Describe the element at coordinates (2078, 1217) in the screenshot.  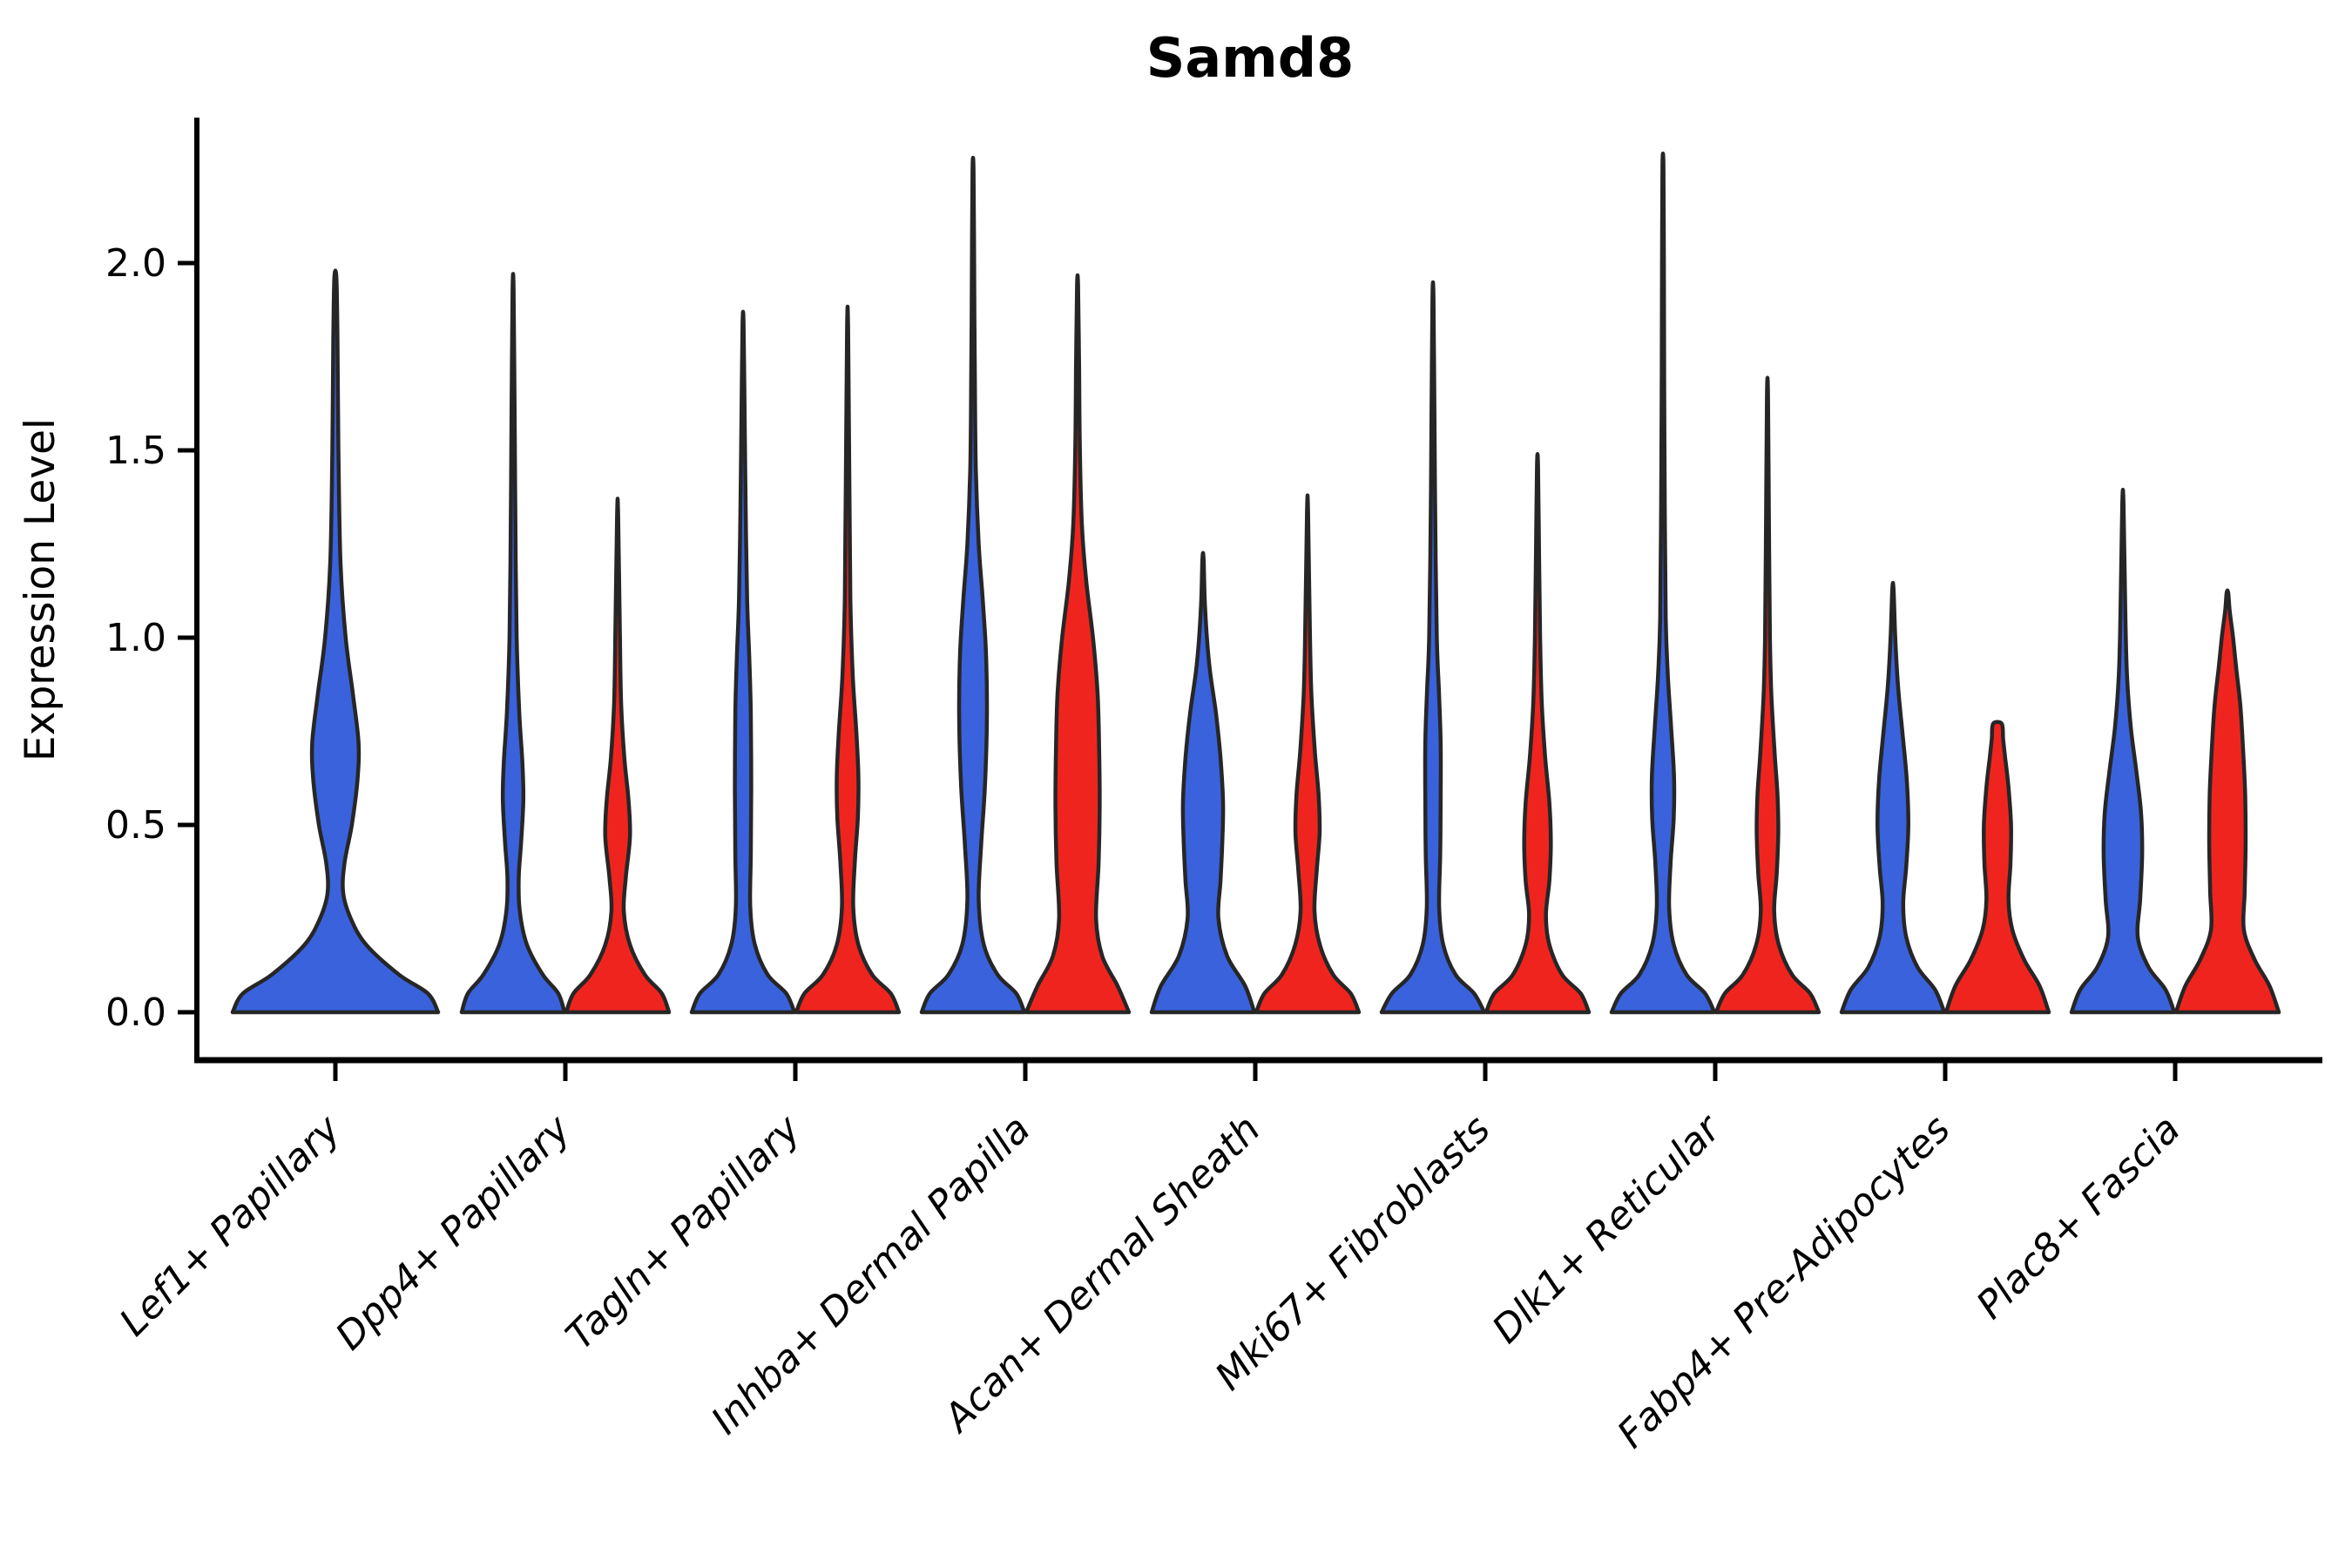
I see `x-axis-label-plac8-fascia: Plac8+ Fascia` at that location.